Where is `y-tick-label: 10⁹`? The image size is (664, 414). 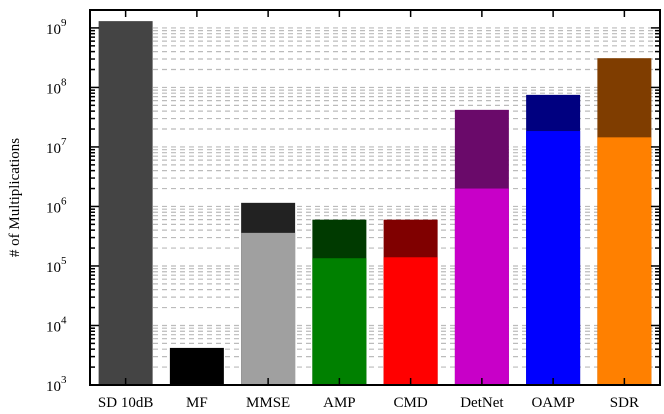
y-tick-label: 10⁹ is located at coordinates (56, 27).